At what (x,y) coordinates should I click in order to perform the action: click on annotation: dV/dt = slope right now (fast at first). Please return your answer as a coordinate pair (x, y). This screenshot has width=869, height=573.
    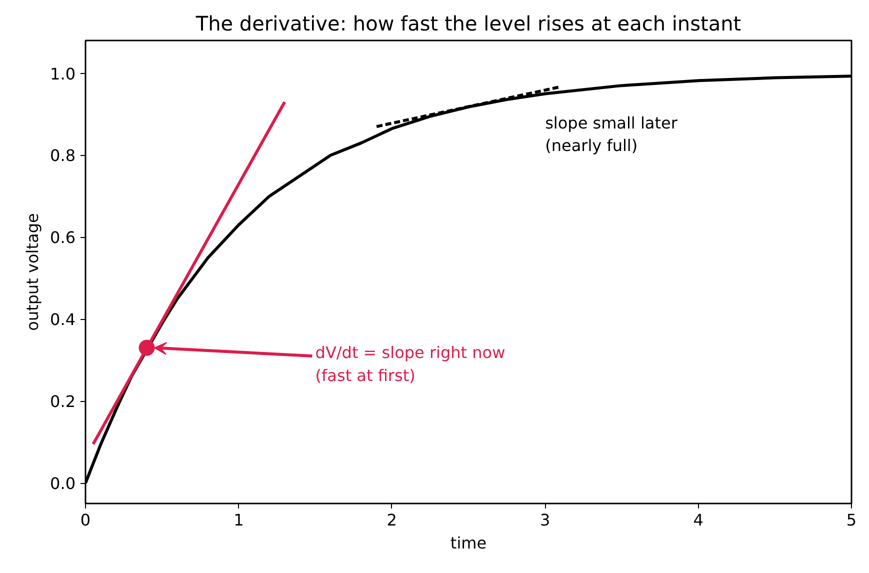
    Looking at the image, I should click on (410, 364).